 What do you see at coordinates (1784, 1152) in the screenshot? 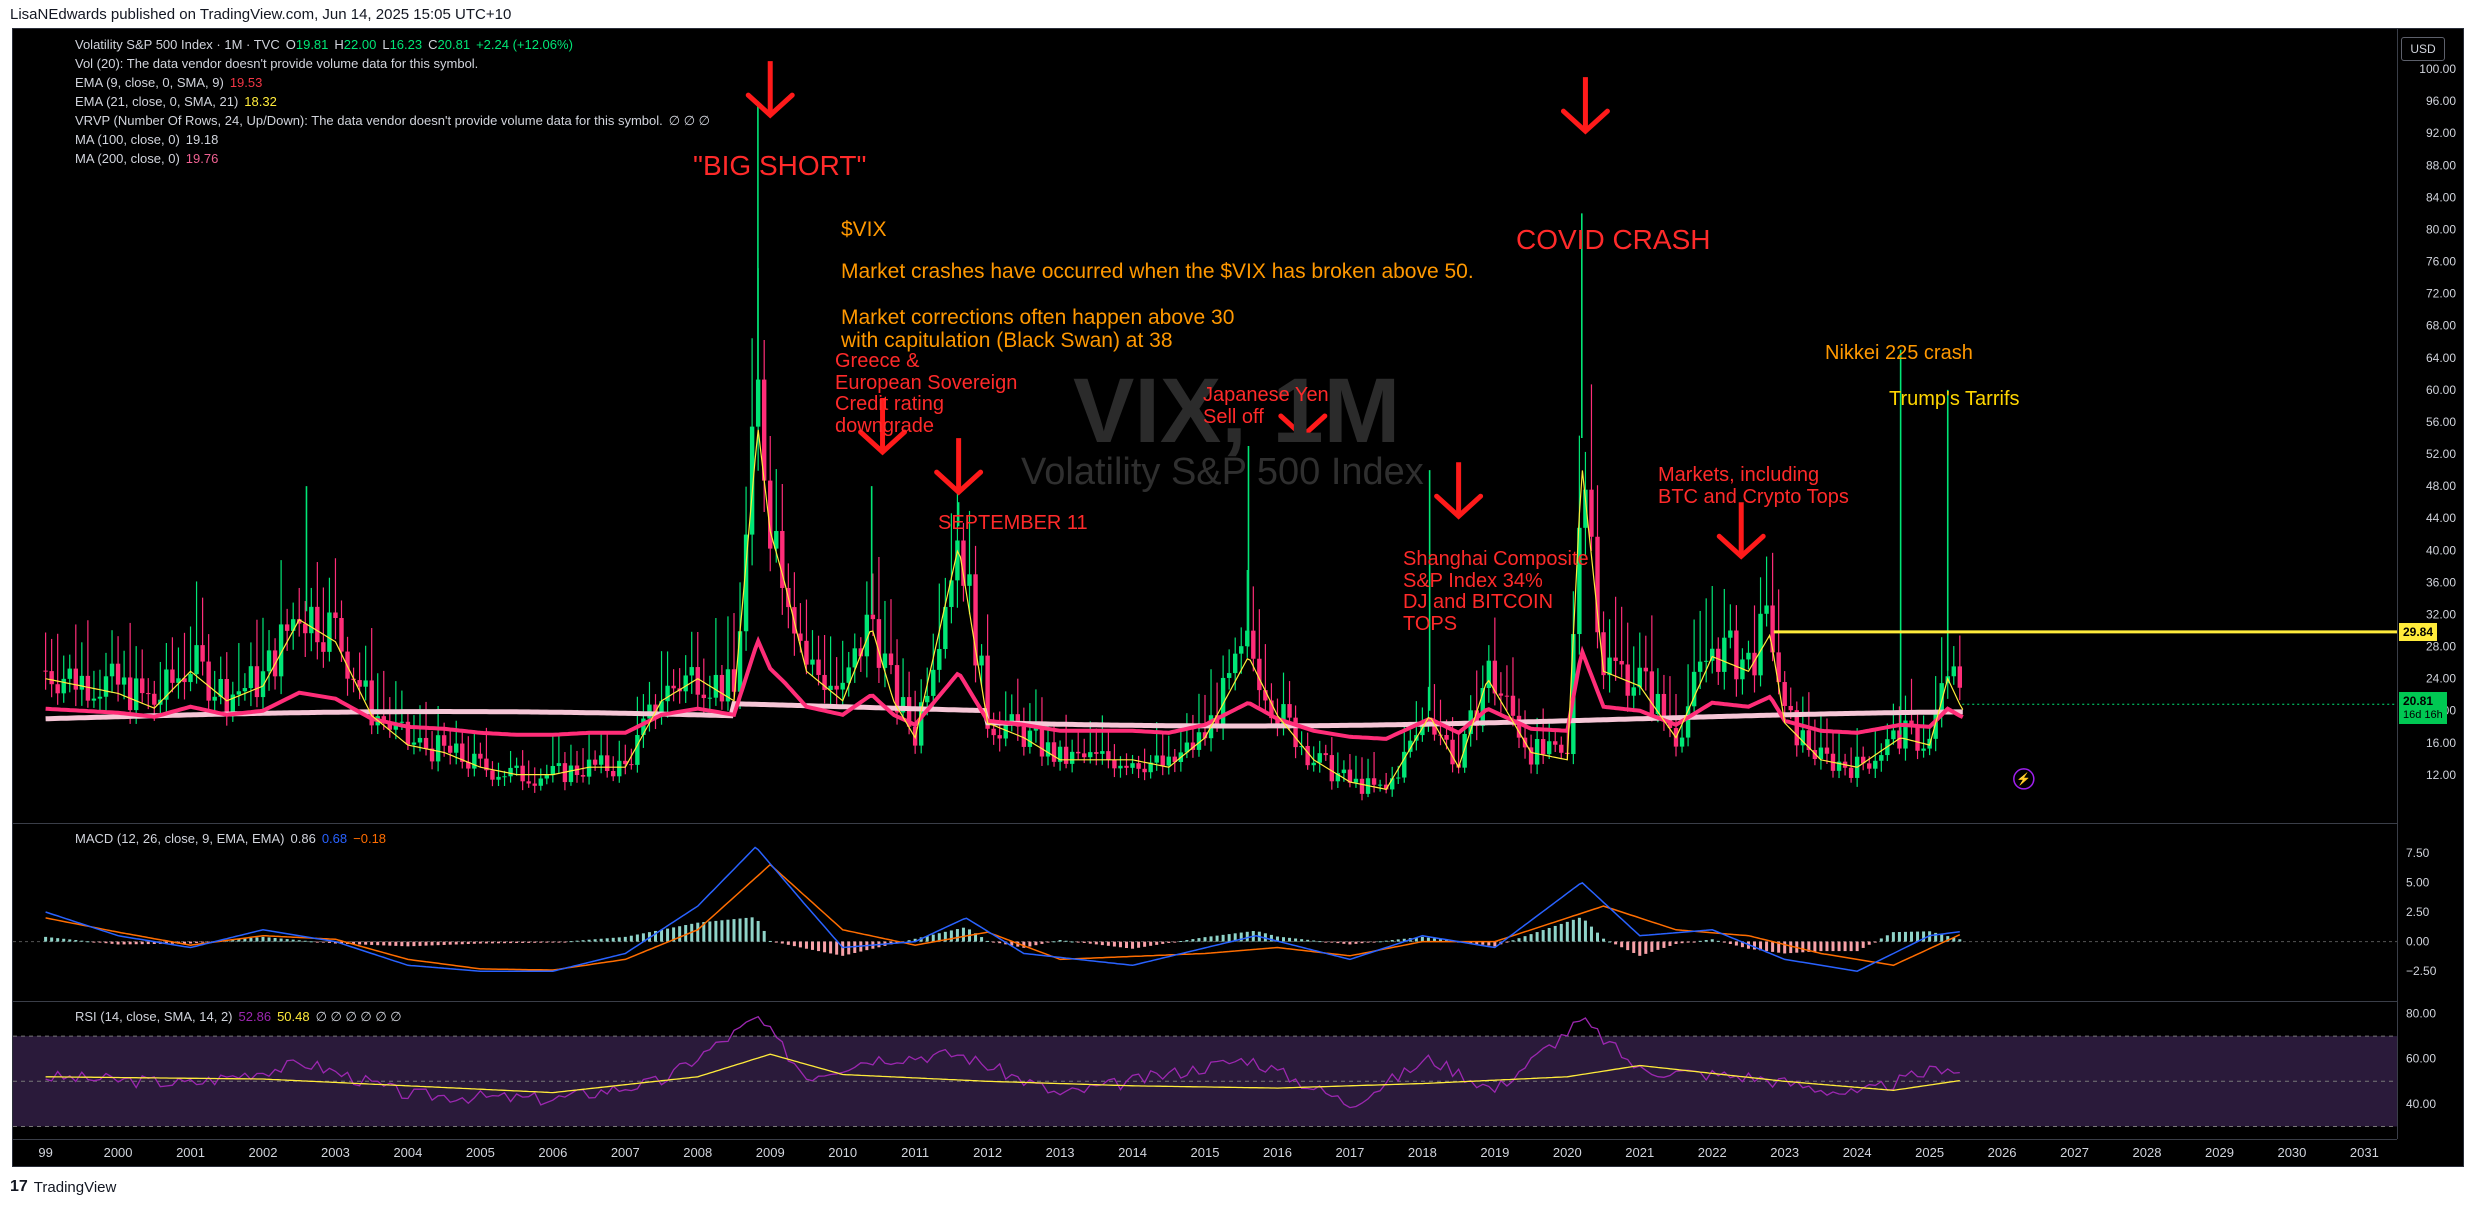
I see `time-tick-label: 2023` at bounding box center [1784, 1152].